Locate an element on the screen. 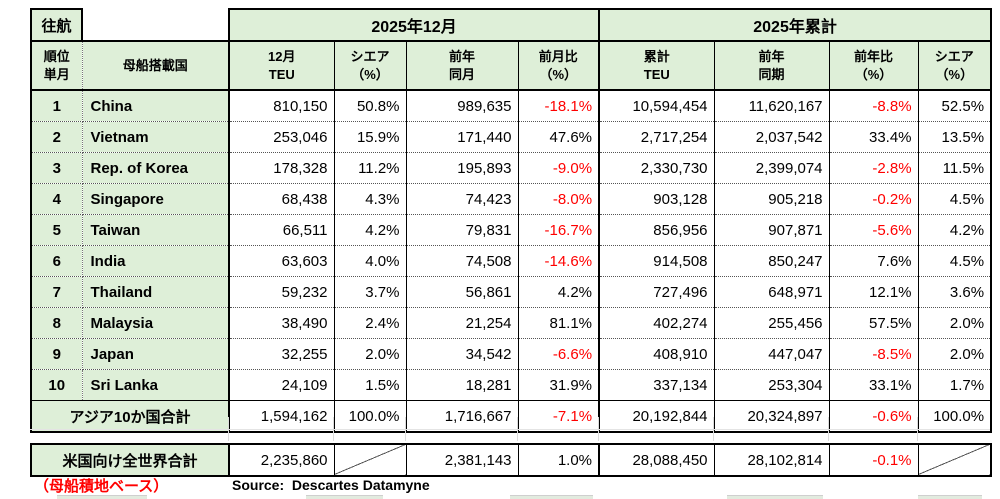 The height and width of the screenshot is (499, 1000). cell-cum-teu: 10,594,454 is located at coordinates (657, 106).